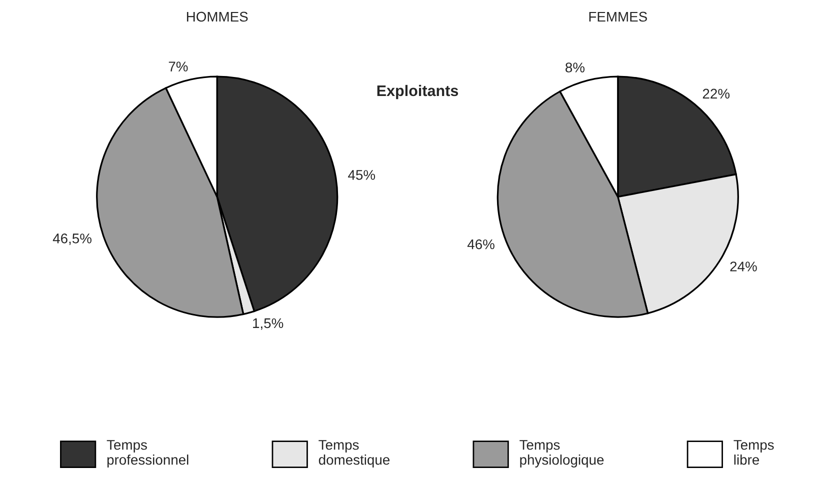 The image size is (835, 480). I want to click on data-label: 8%, so click(575, 67).